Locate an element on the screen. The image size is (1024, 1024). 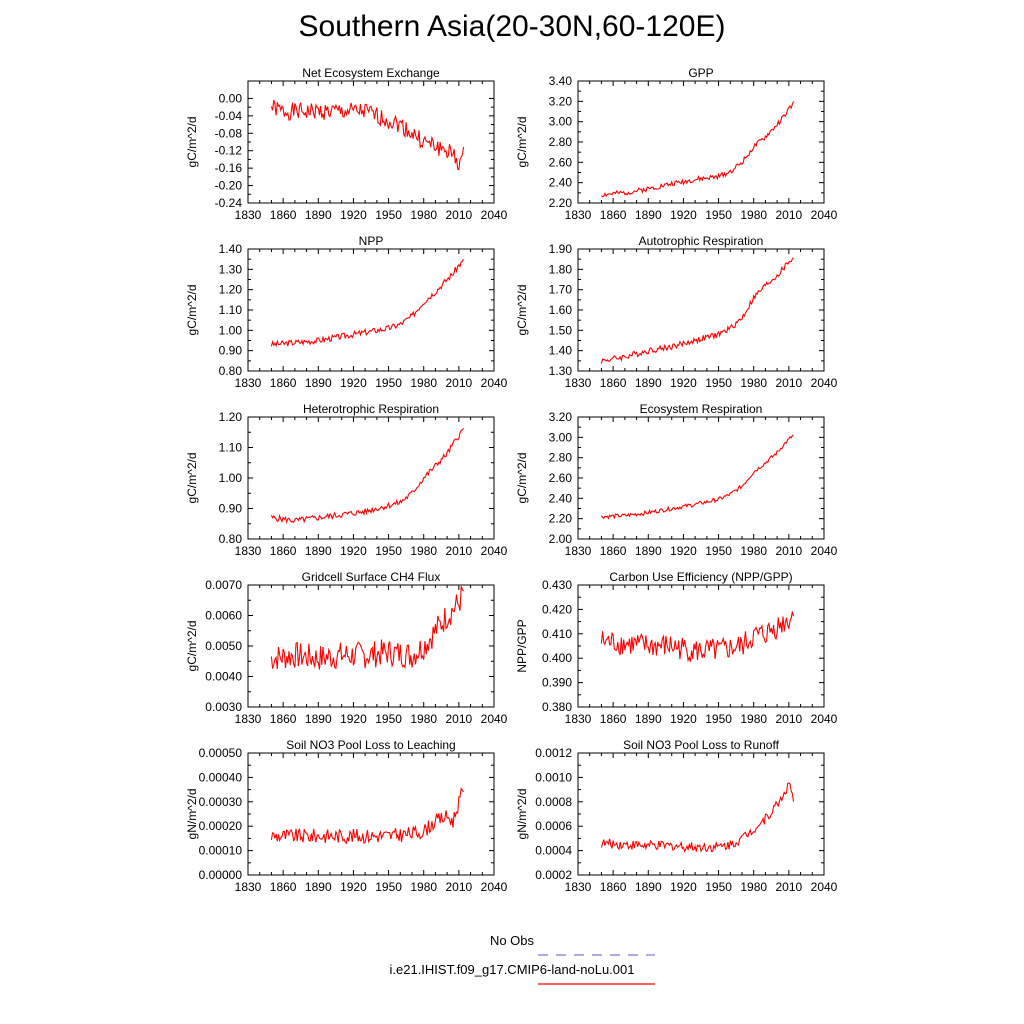
y-tick-label: 0.00 is located at coordinates (231, 98).